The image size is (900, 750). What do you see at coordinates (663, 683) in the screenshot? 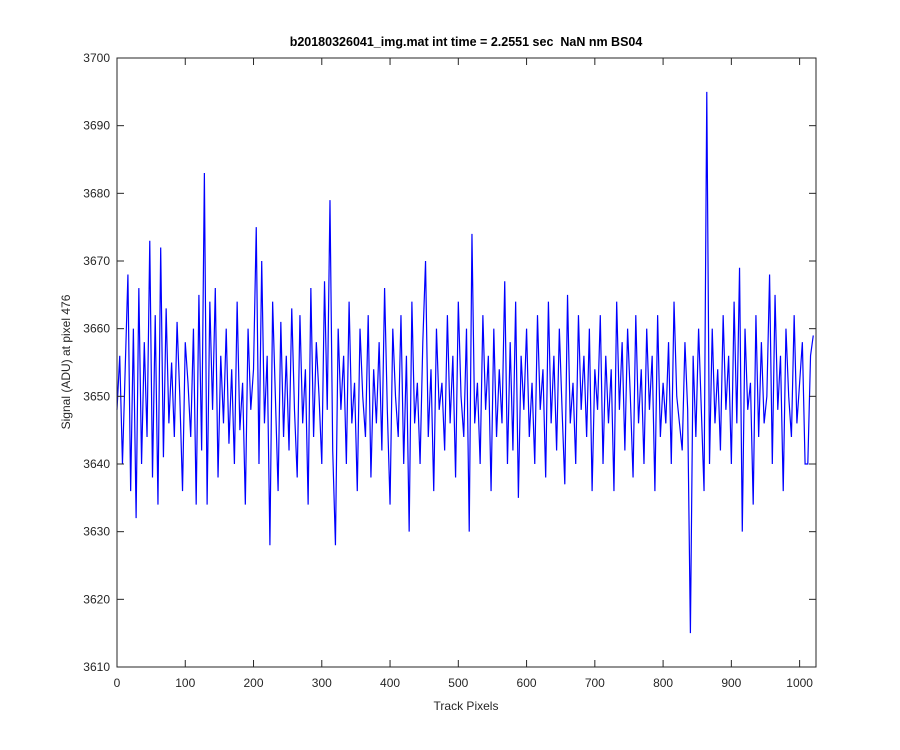
I see `x-tick-label: 800` at bounding box center [663, 683].